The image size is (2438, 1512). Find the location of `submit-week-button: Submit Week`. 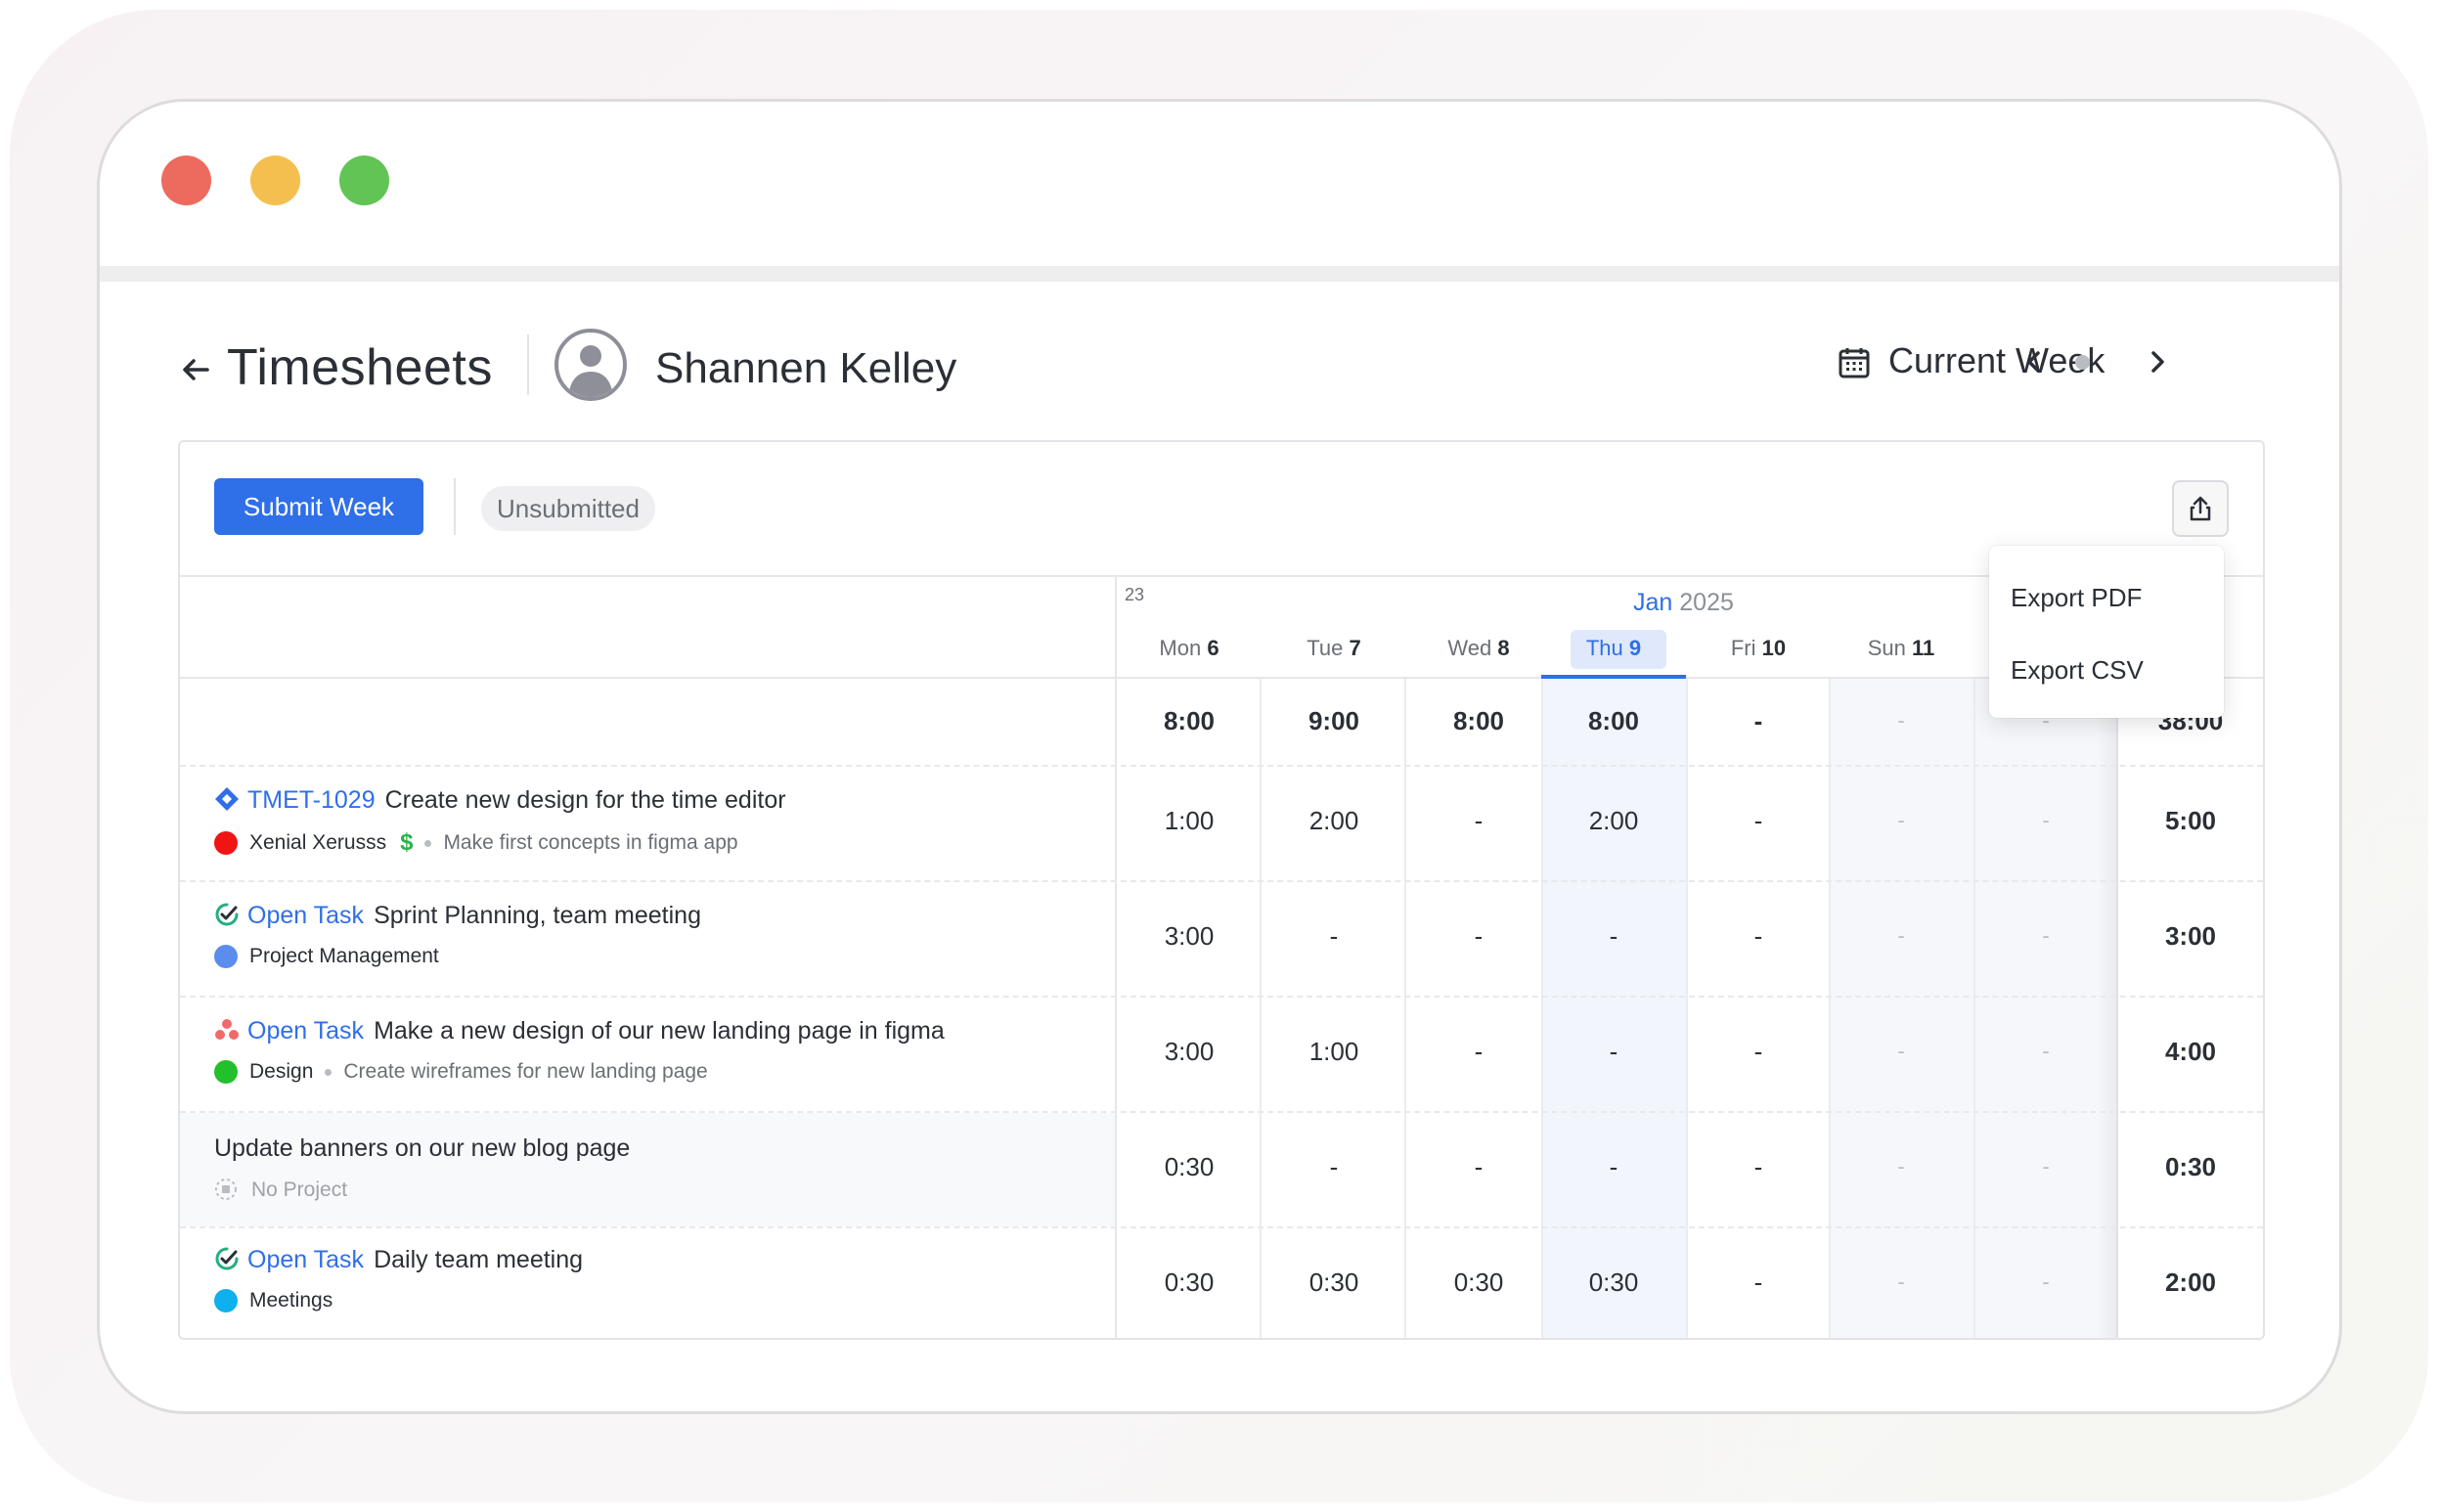

submit-week-button: Submit Week is located at coordinates (318, 507).